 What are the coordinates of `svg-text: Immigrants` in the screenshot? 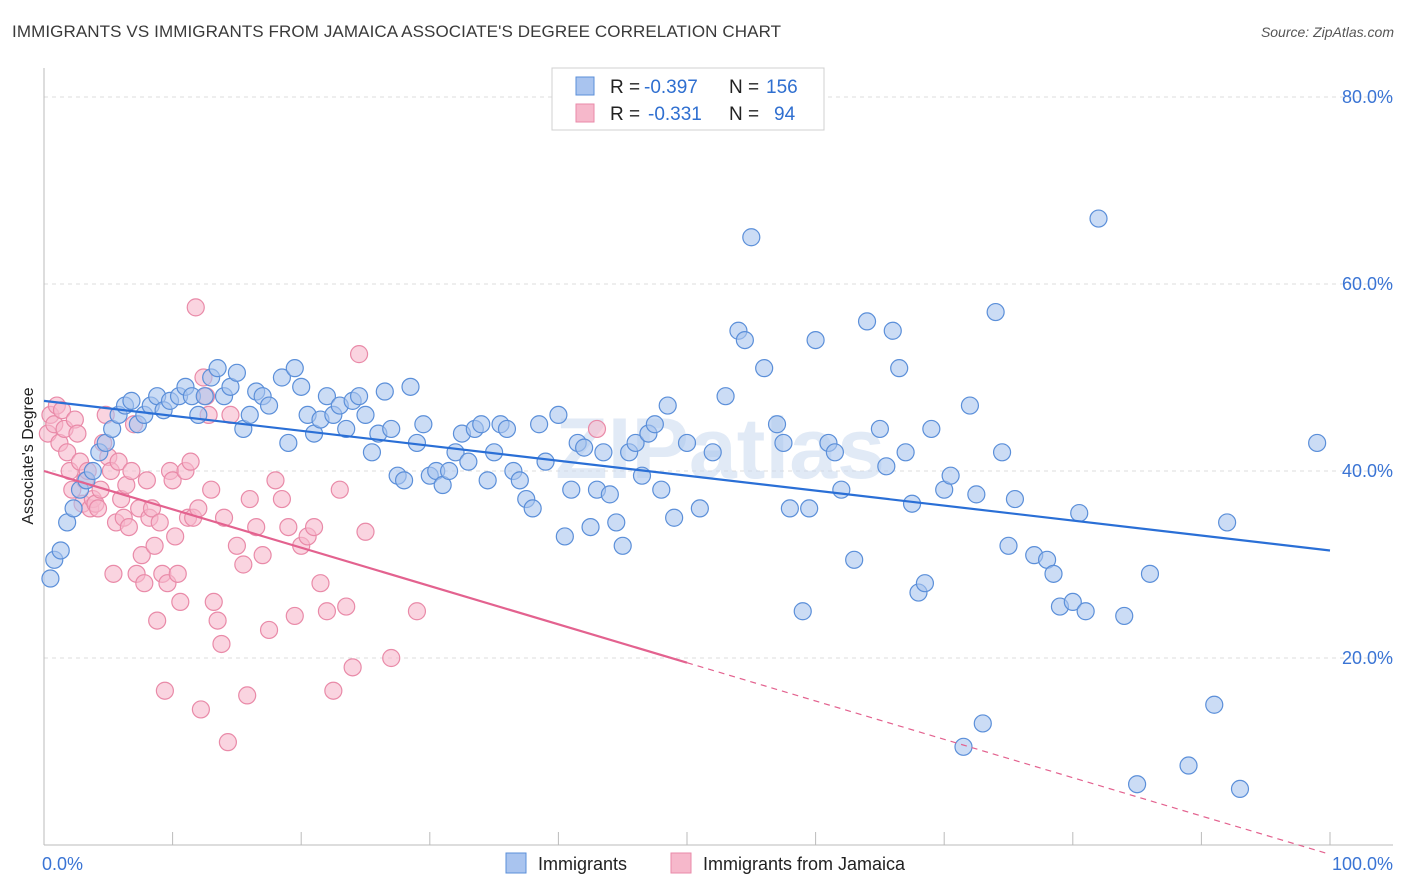 It's located at (582, 864).